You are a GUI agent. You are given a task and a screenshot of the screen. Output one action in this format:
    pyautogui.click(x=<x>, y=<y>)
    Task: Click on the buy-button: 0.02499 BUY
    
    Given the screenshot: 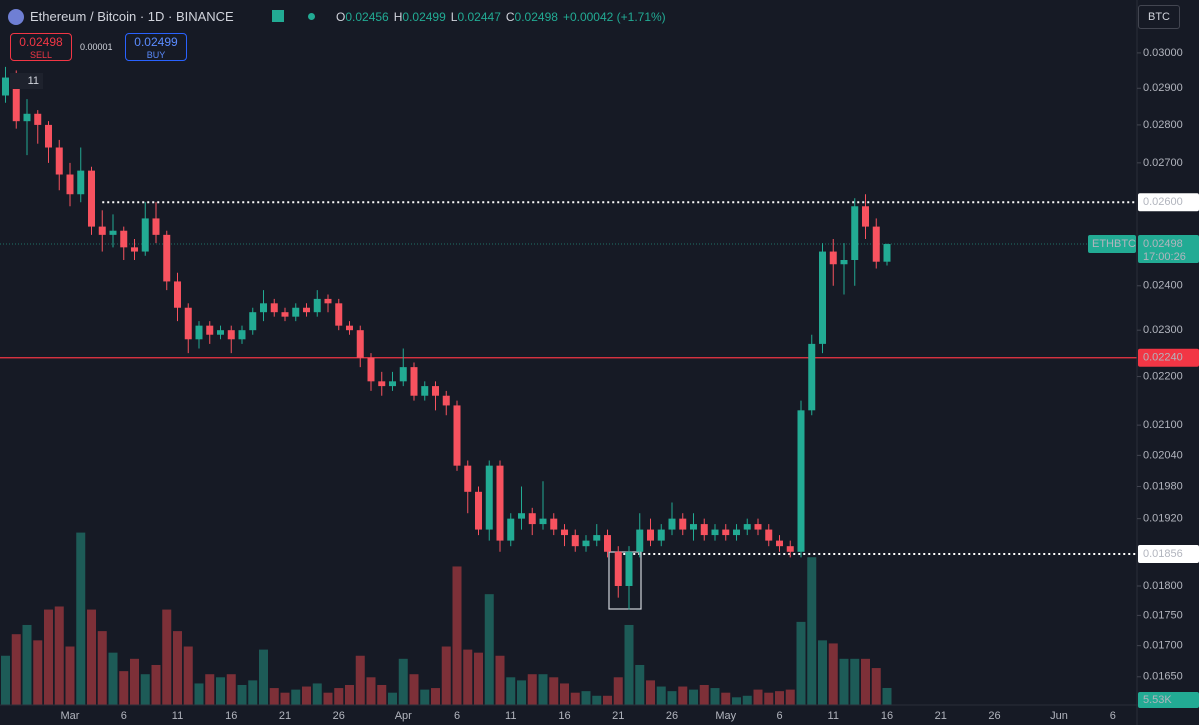 What is the action you would take?
    pyautogui.click(x=156, y=47)
    